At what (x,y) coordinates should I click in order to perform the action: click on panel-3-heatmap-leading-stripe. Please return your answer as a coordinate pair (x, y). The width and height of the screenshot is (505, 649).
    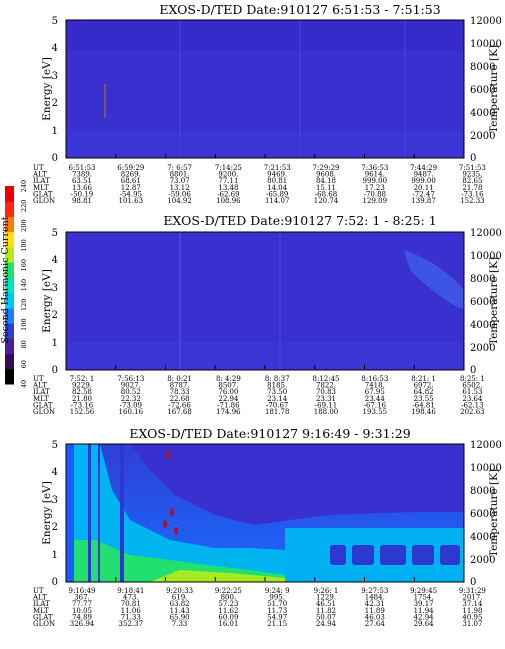
    Looking at the image, I should click on (70, 513).